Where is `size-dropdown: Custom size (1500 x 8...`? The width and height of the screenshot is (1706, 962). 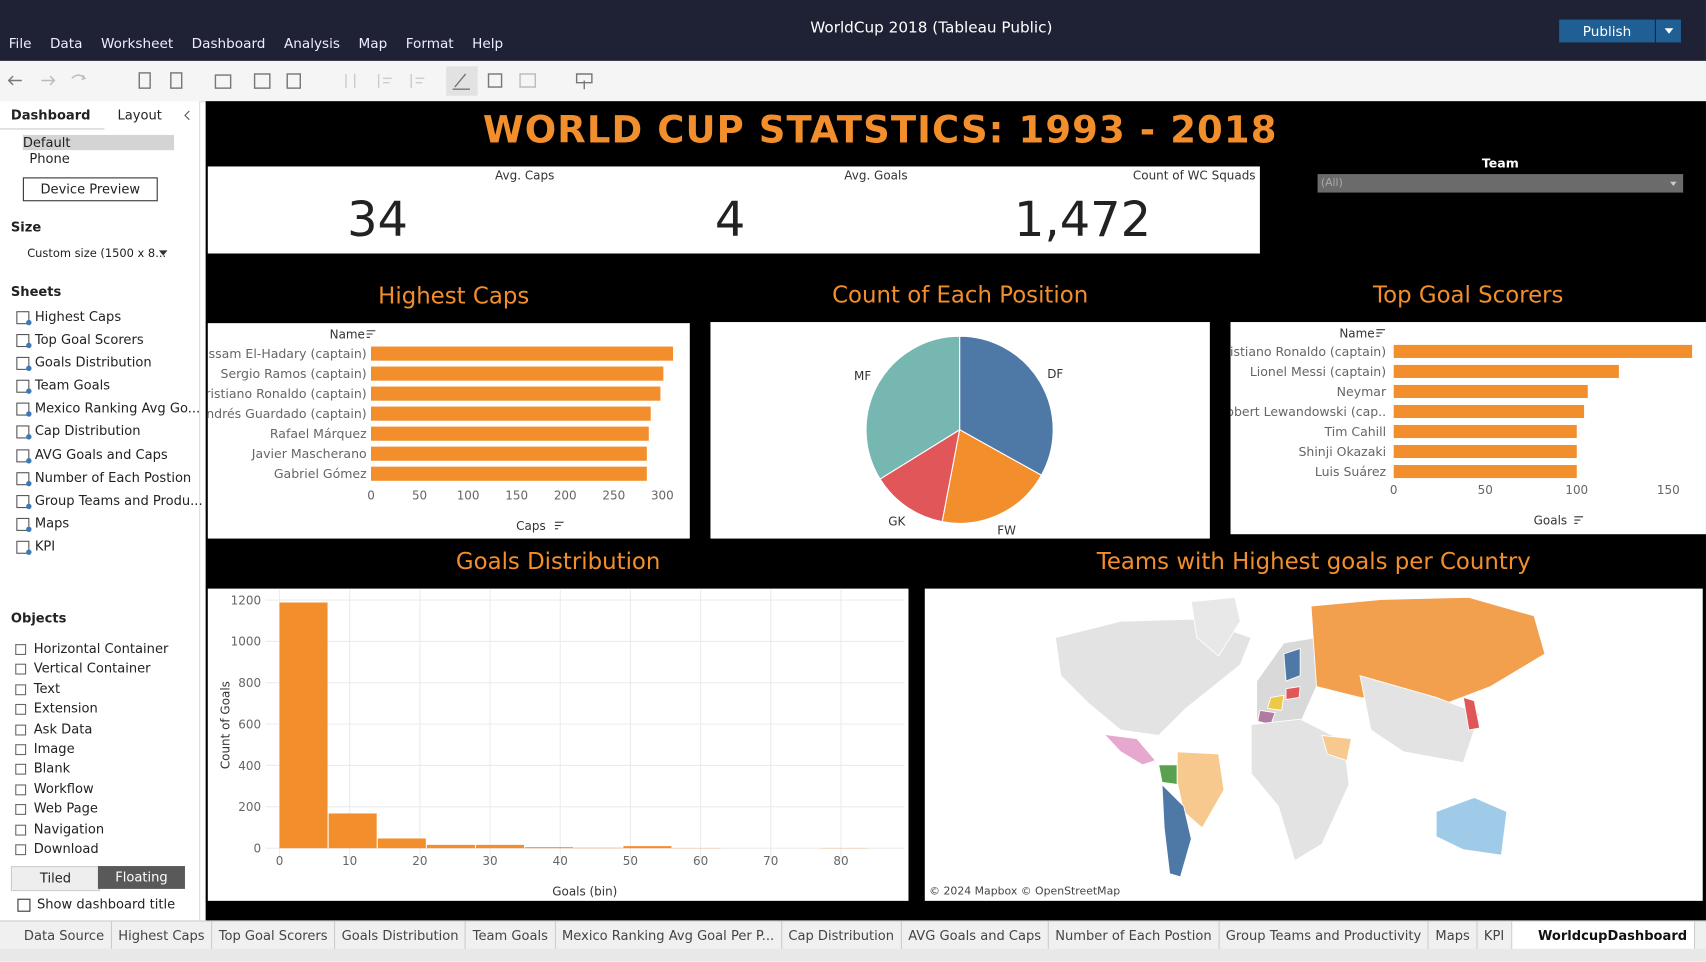 size-dropdown: Custom size (1500 x 8... is located at coordinates (97, 253).